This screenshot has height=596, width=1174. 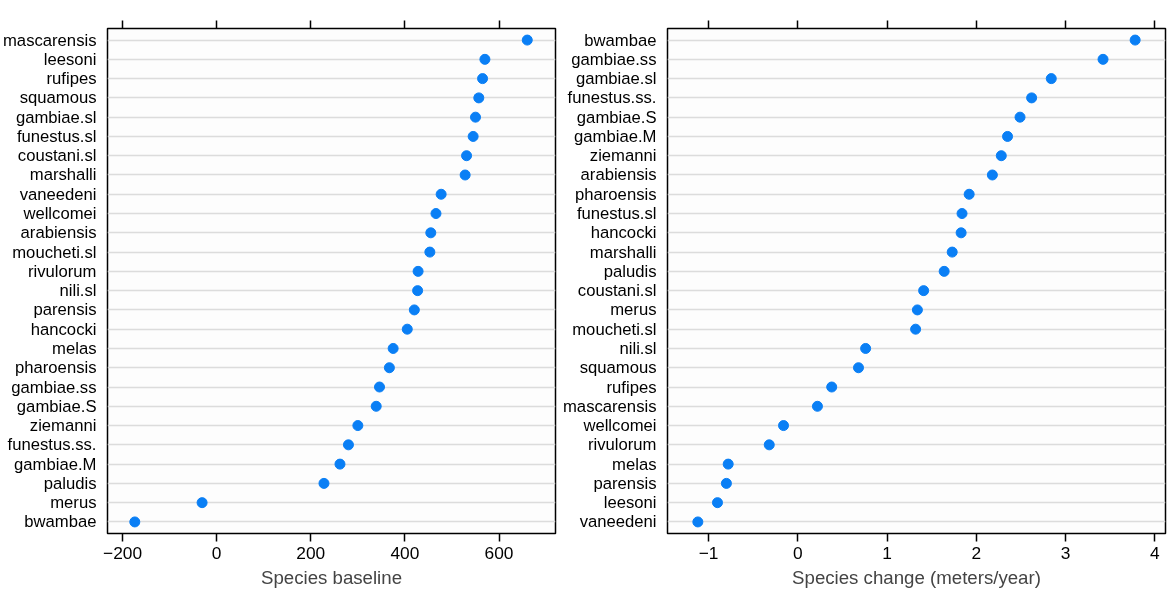 What do you see at coordinates (916, 577) in the screenshot?
I see `x-axis-title: Species change (meters/year)` at bounding box center [916, 577].